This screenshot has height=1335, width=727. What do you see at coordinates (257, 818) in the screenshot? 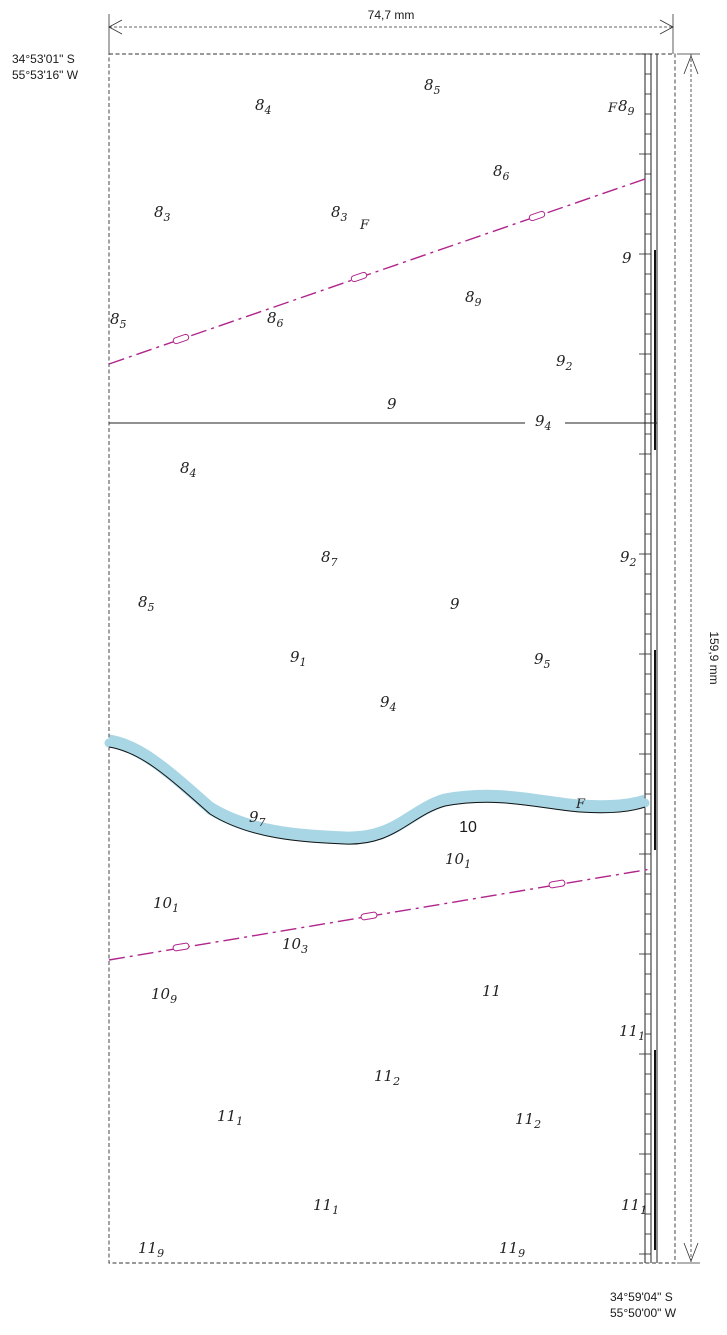
I see `sounding: 97` at bounding box center [257, 818].